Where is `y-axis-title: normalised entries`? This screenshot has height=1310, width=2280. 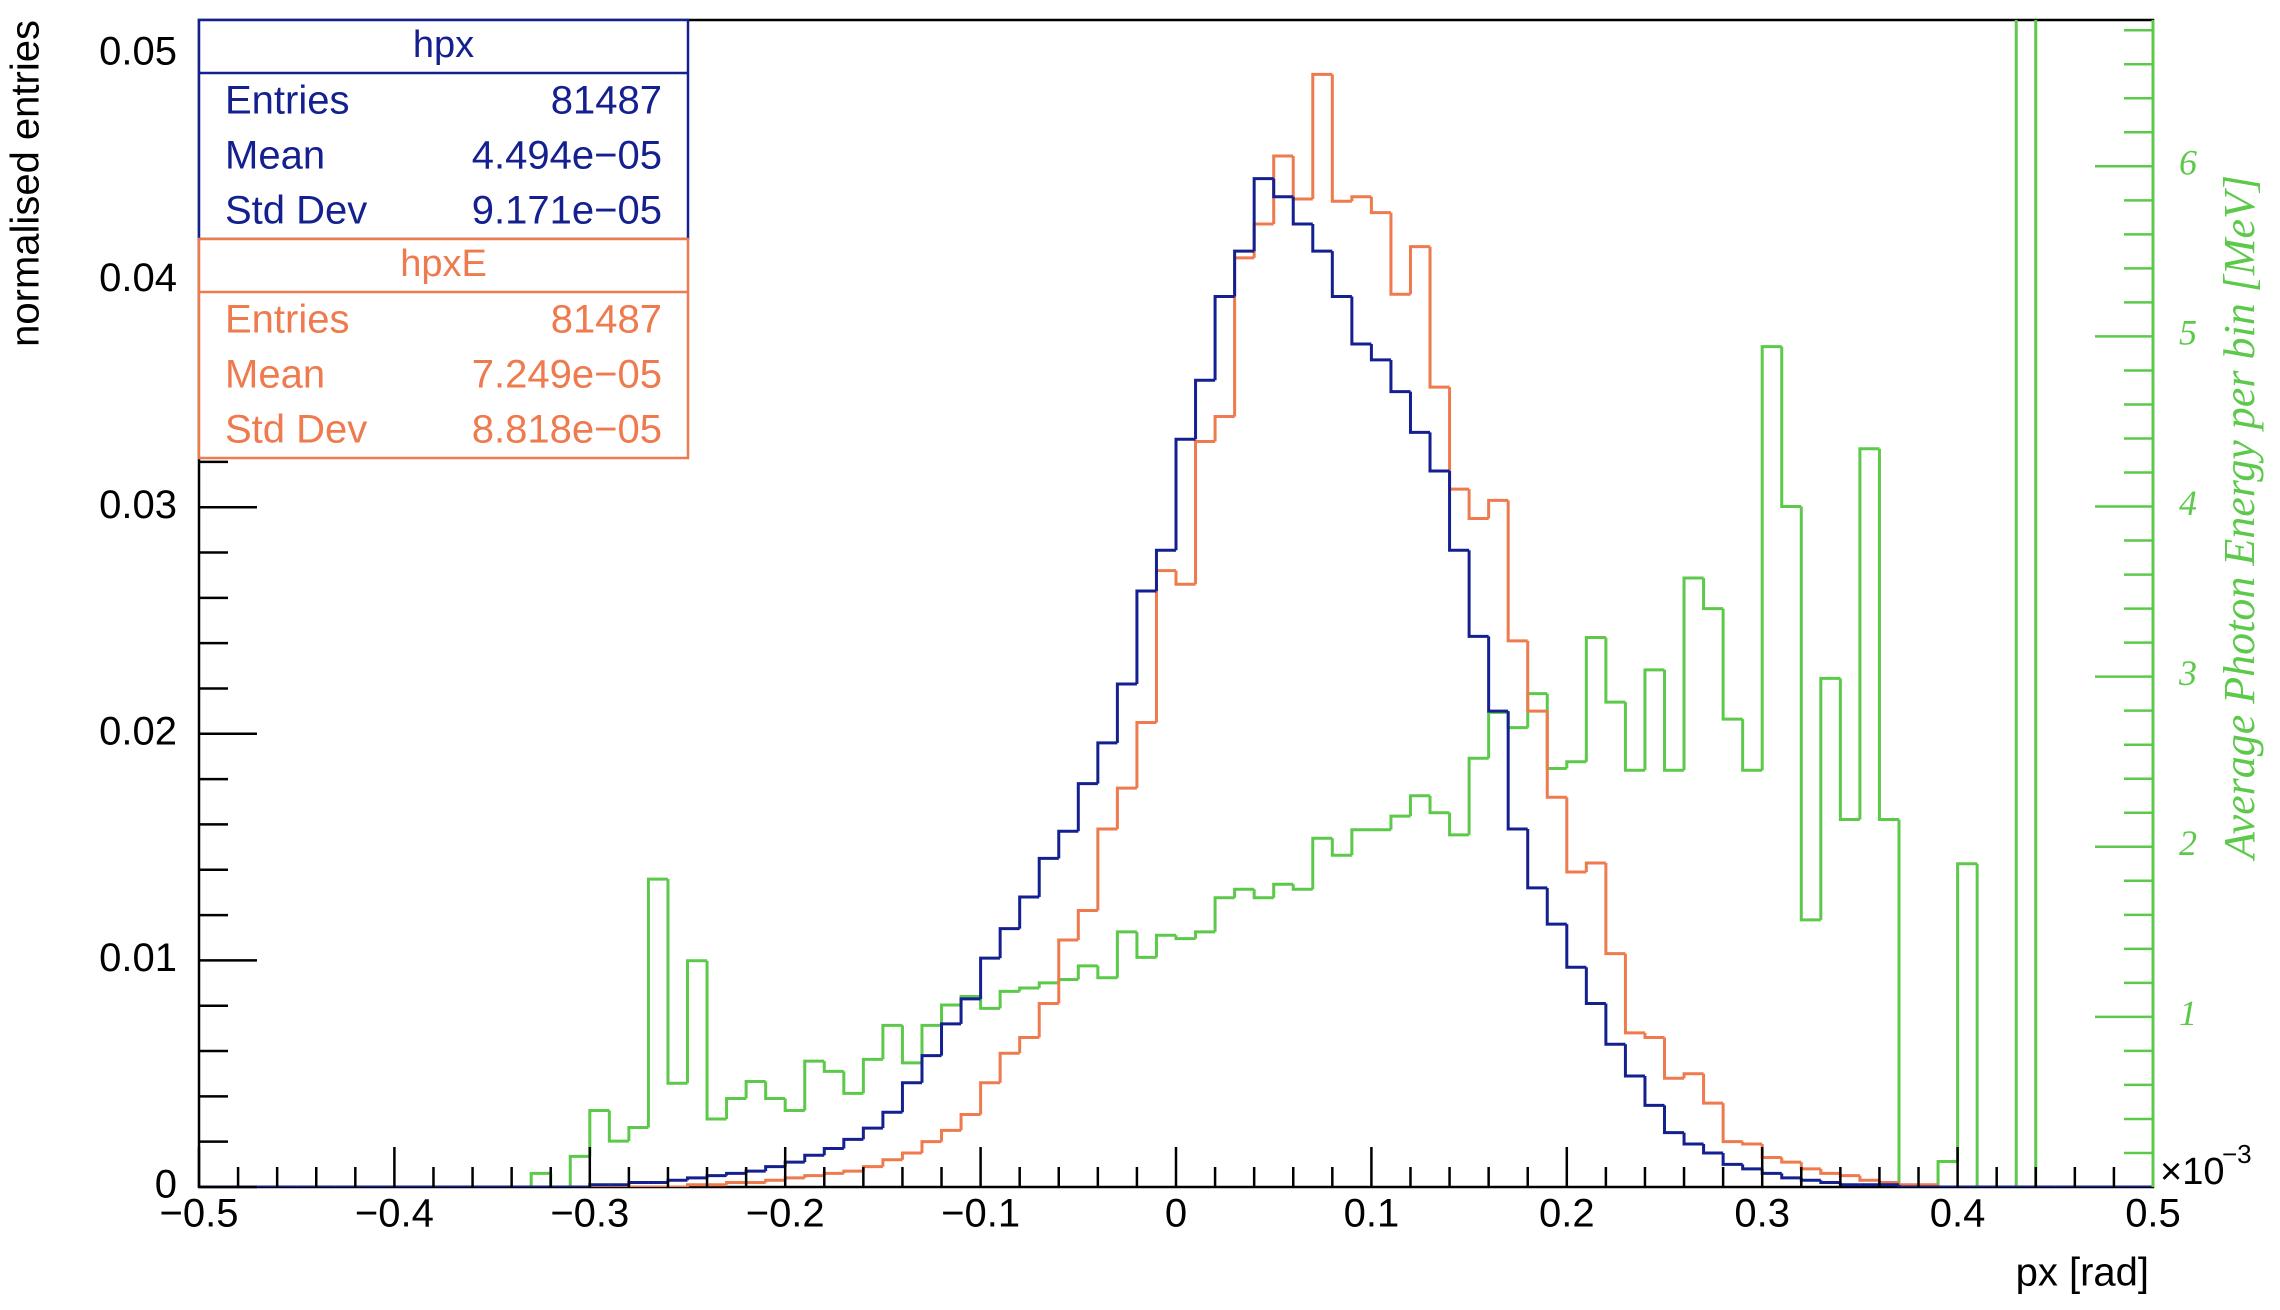 y-axis-title: normalised entries is located at coordinates (26, 183).